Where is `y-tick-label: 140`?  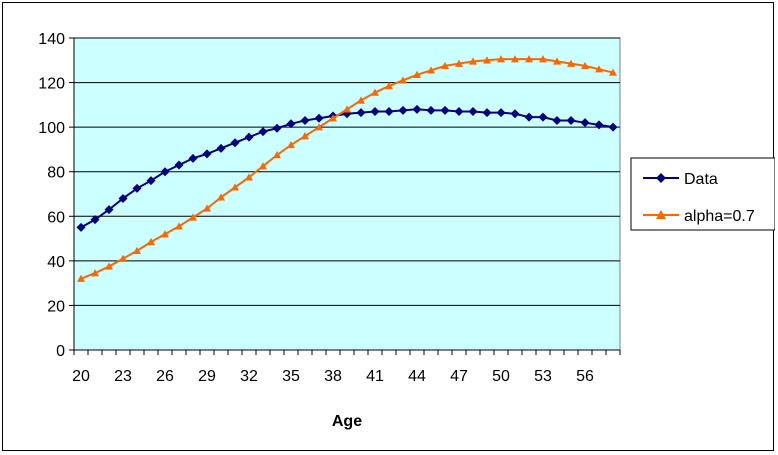
y-tick-label: 140 is located at coordinates (51, 39).